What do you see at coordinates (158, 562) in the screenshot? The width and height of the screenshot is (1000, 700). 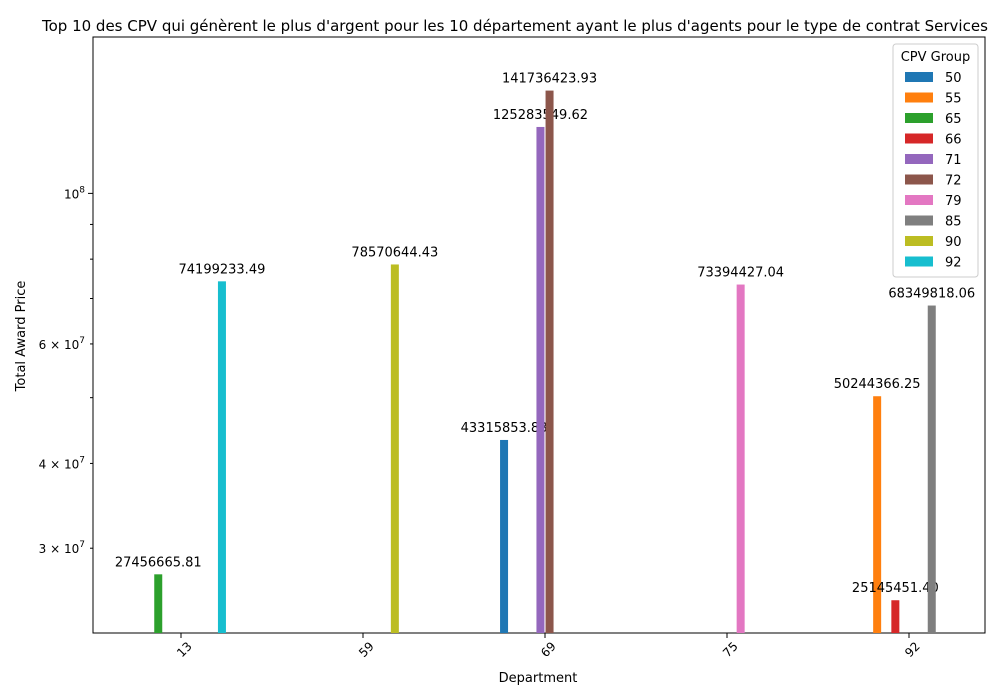 I see `data-label-65-13: 27456665.81` at bounding box center [158, 562].